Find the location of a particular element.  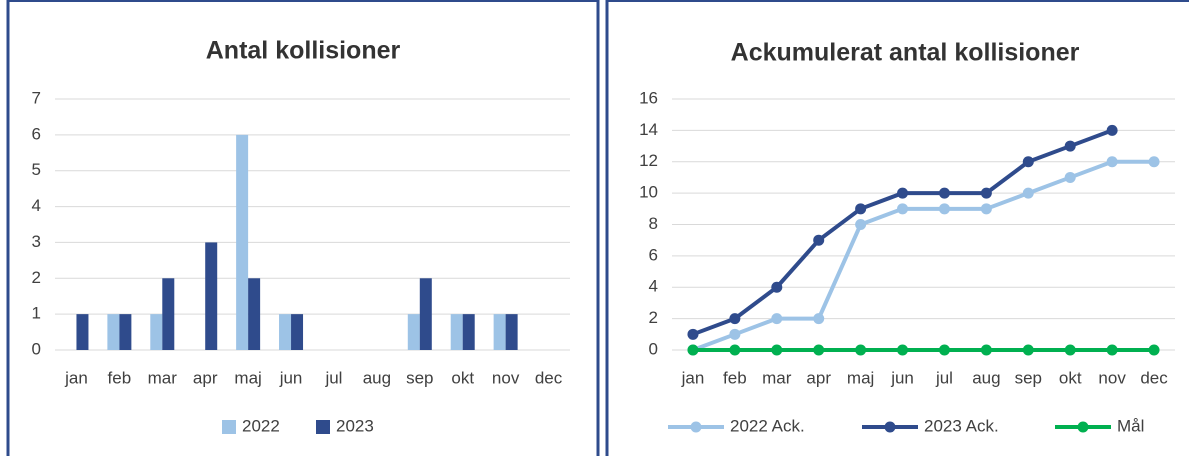

y-tick-label: 8 is located at coordinates (653, 223).